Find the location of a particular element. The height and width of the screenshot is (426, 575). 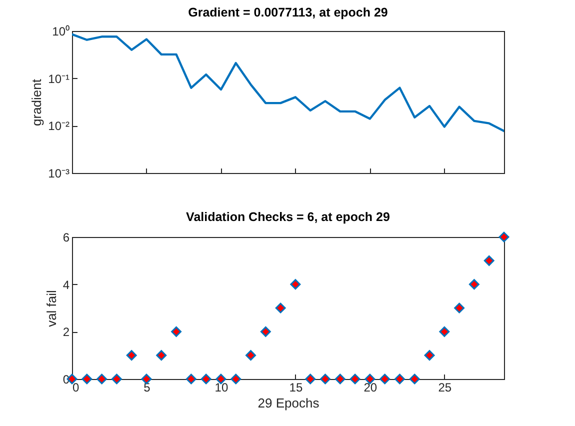

y-tick-label: 10⁰ is located at coordinates (61, 31).